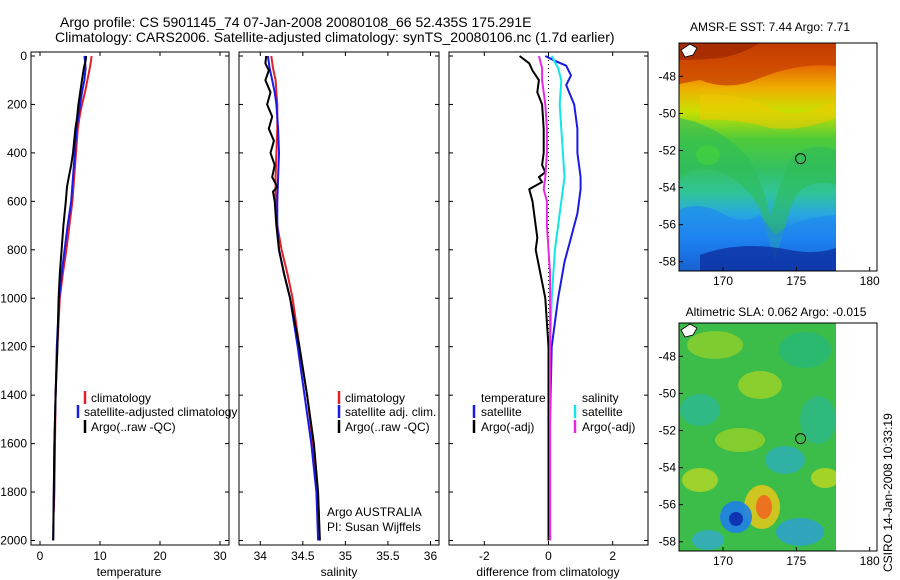  Describe the element at coordinates (13, 444) in the screenshot. I see `y-tick-label: 1600` at that location.